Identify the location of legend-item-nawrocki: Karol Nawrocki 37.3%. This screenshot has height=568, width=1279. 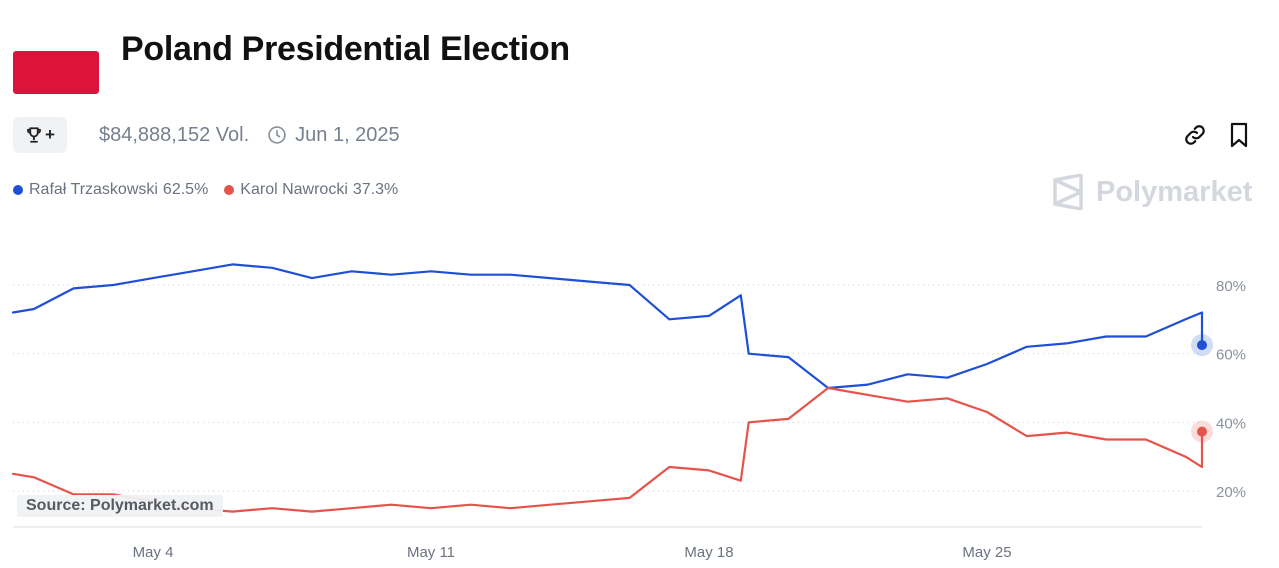
(311, 190).